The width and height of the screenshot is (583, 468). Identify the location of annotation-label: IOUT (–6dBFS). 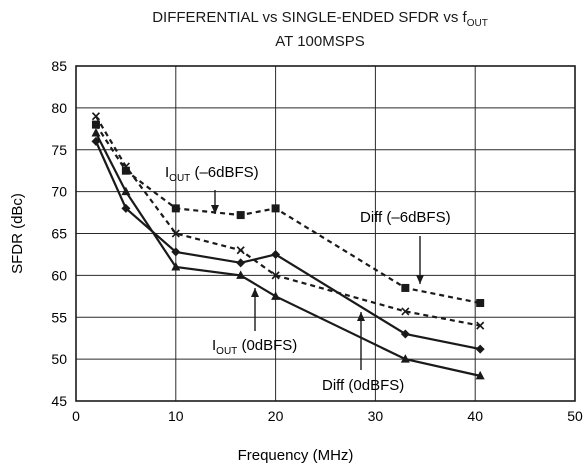
(212, 174).